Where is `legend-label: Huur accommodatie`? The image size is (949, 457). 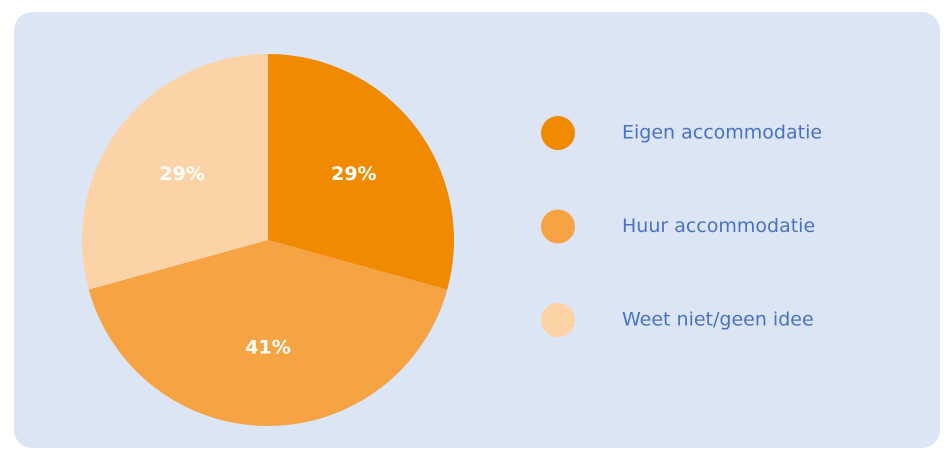
legend-label: Huur accommodatie is located at coordinates (718, 226).